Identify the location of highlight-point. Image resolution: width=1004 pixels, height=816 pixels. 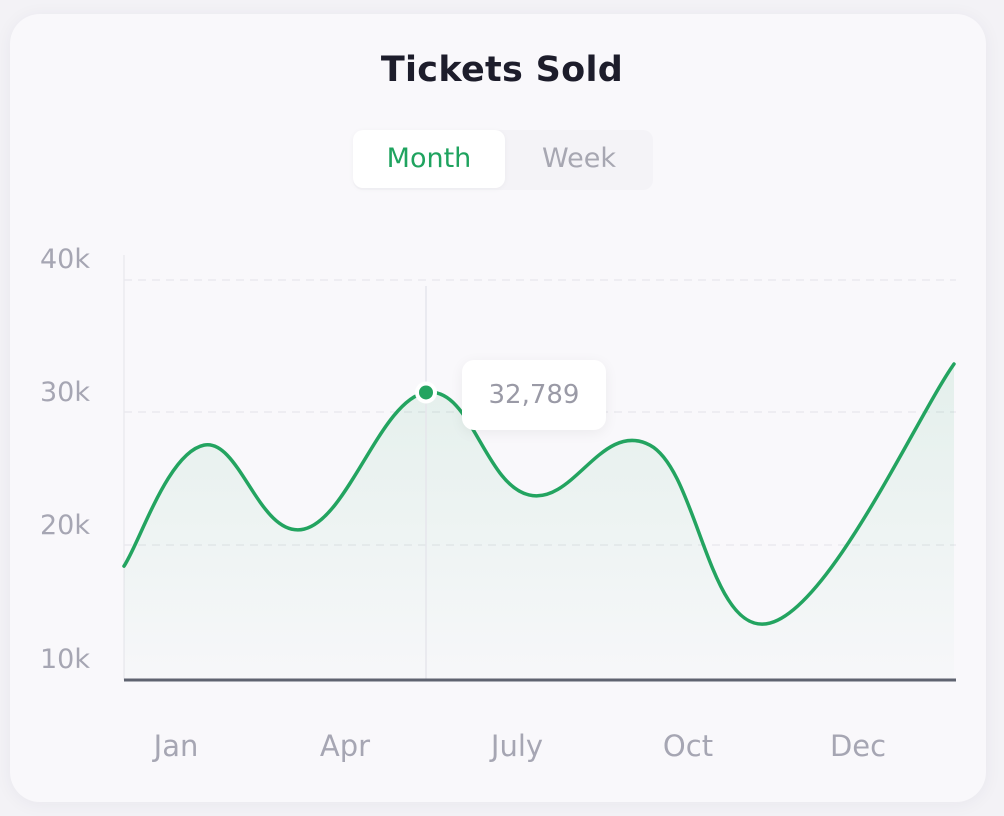
(426, 392).